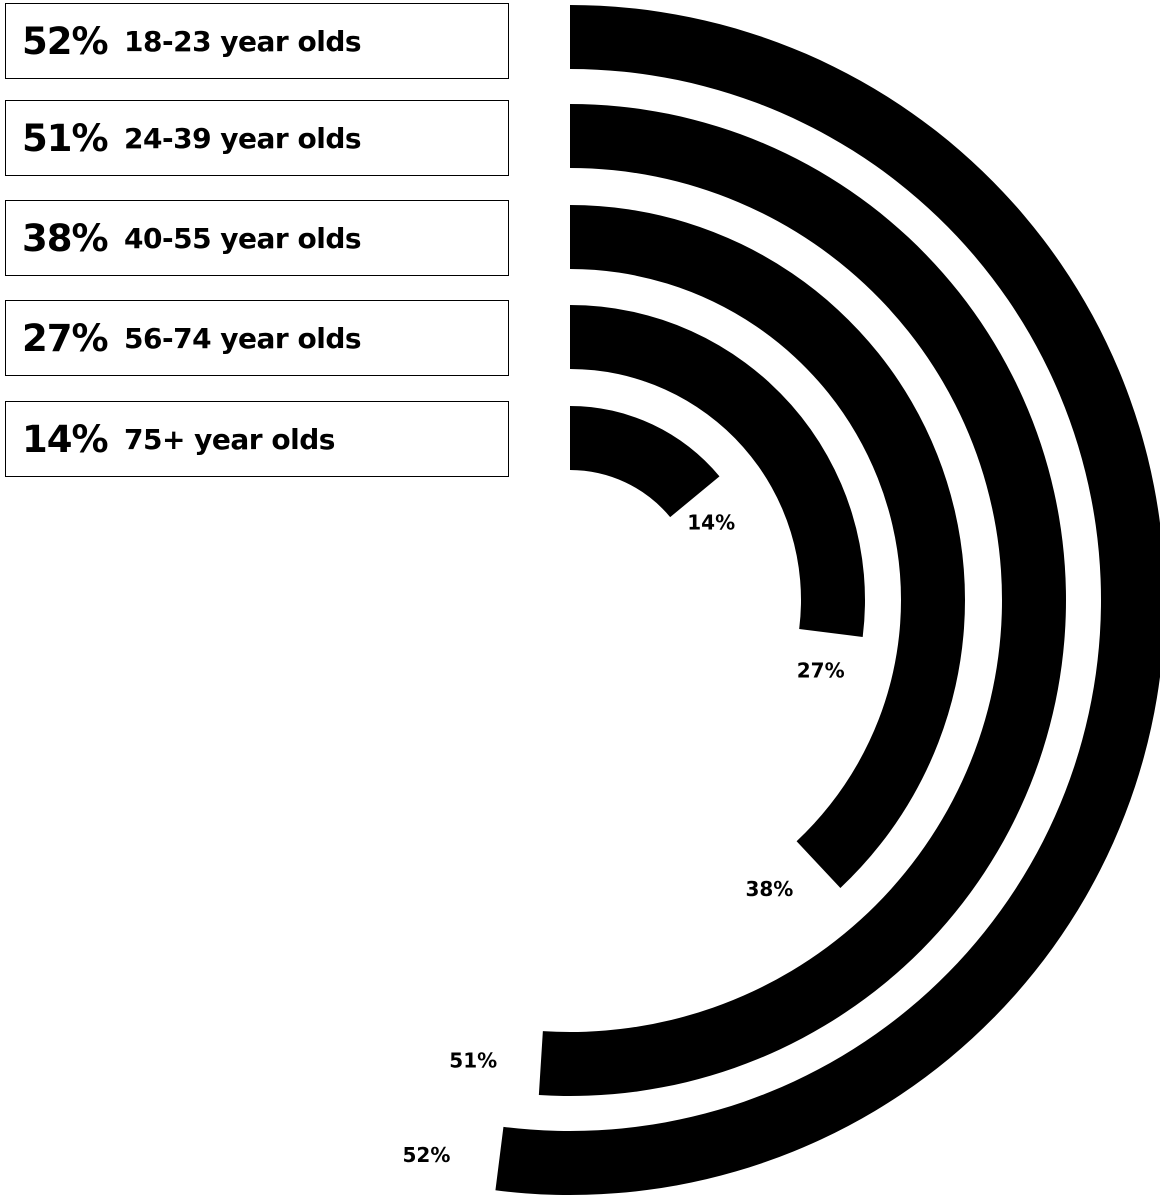  What do you see at coordinates (243, 338) in the screenshot?
I see `legend-label: 56-74 year olds` at bounding box center [243, 338].